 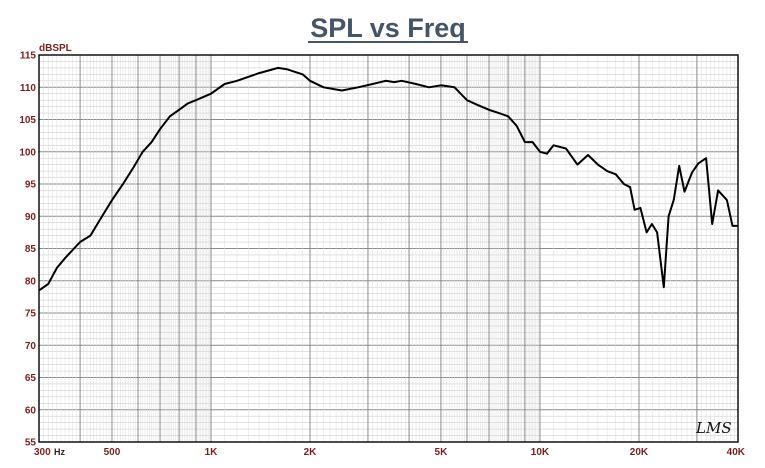 What do you see at coordinates (713, 428) in the screenshot?
I see `signature-logo: LMS` at bounding box center [713, 428].